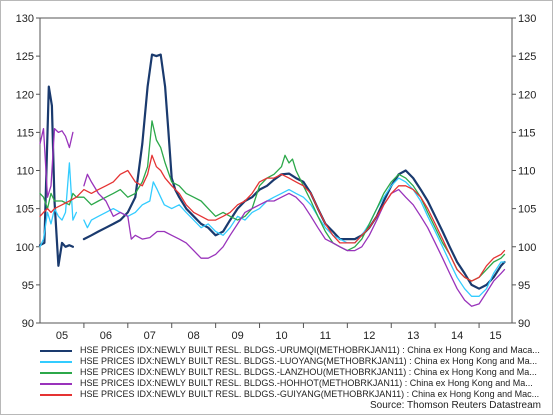  What do you see at coordinates (25, 172) in the screenshot?
I see `y-tick-label-left: 110` at bounding box center [25, 172].